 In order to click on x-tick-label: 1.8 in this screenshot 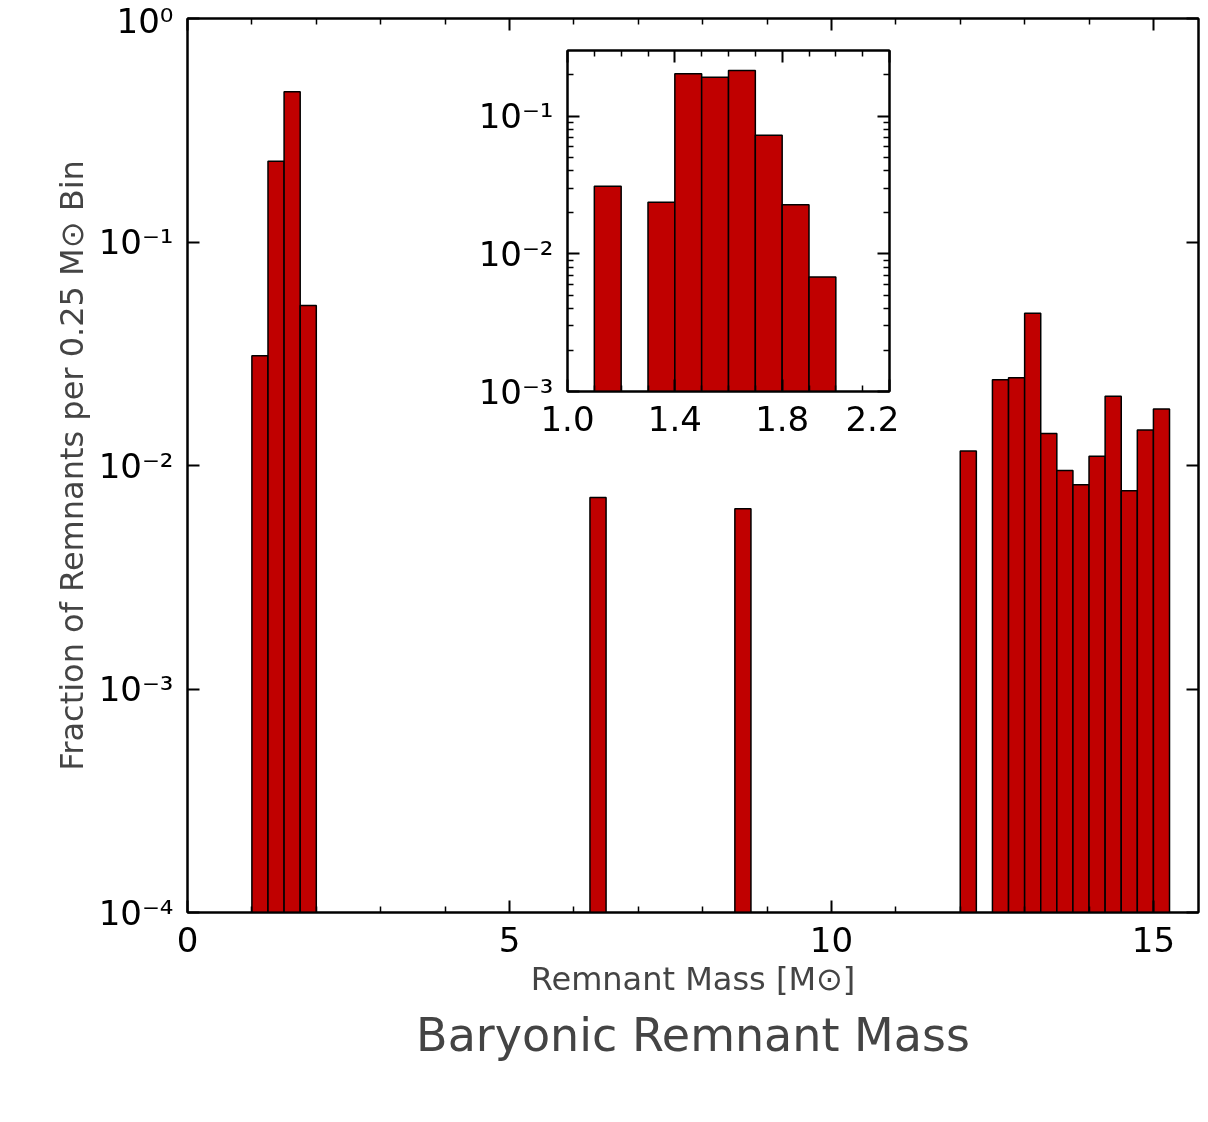, I will do `click(782, 418)`.